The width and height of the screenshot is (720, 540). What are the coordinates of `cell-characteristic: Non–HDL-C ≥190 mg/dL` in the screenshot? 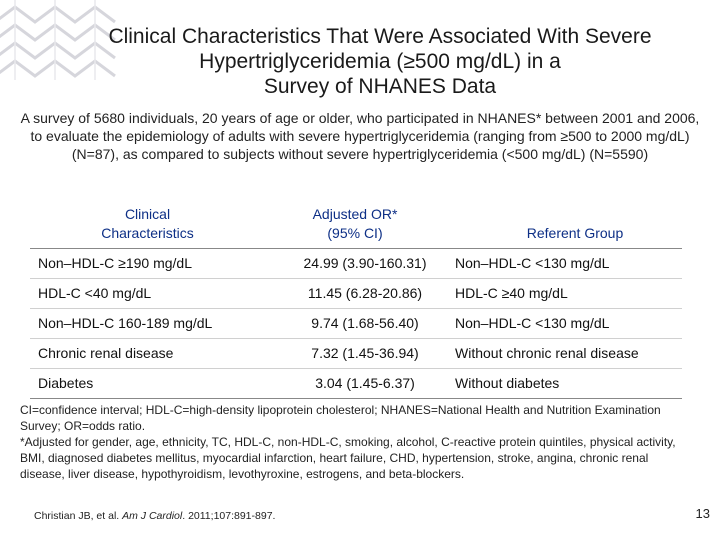 It's located at (115, 263).